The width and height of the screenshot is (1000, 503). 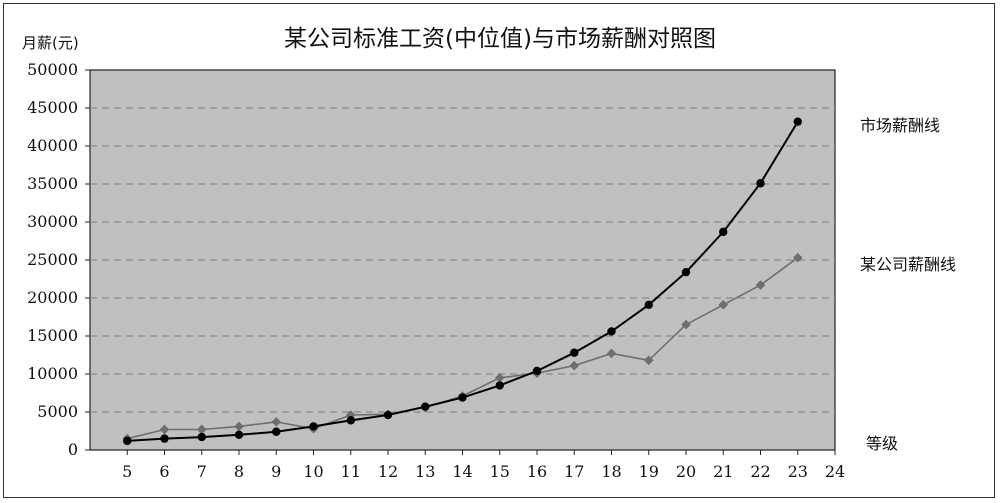 I want to click on x-tick-label: 13, so click(x=425, y=471).